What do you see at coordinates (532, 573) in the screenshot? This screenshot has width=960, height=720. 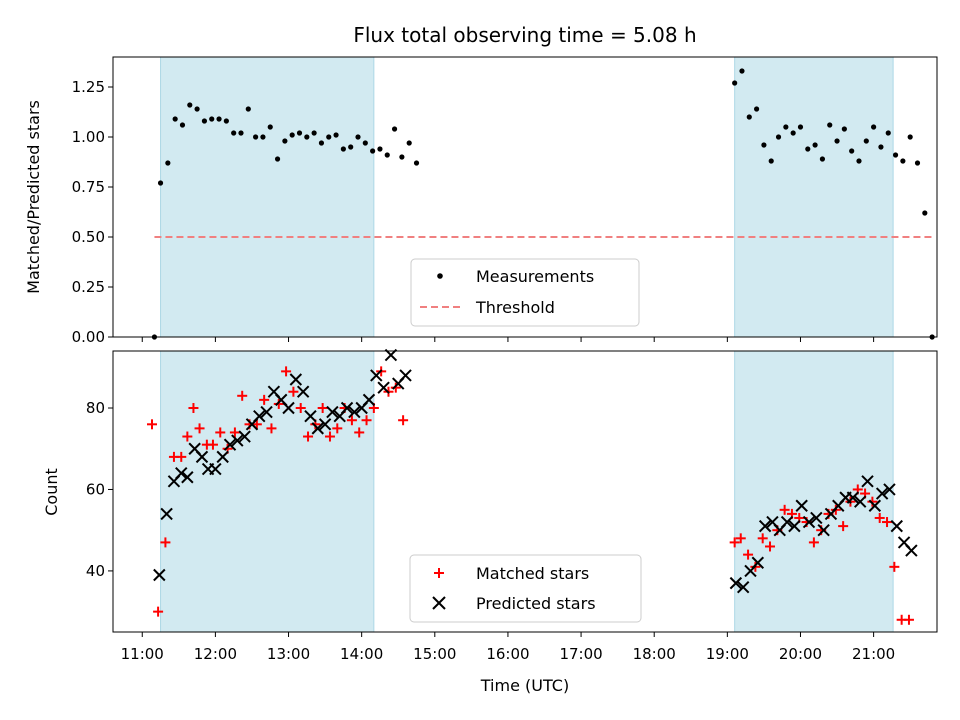 I see `legend-matched-label: Matched stars` at bounding box center [532, 573].